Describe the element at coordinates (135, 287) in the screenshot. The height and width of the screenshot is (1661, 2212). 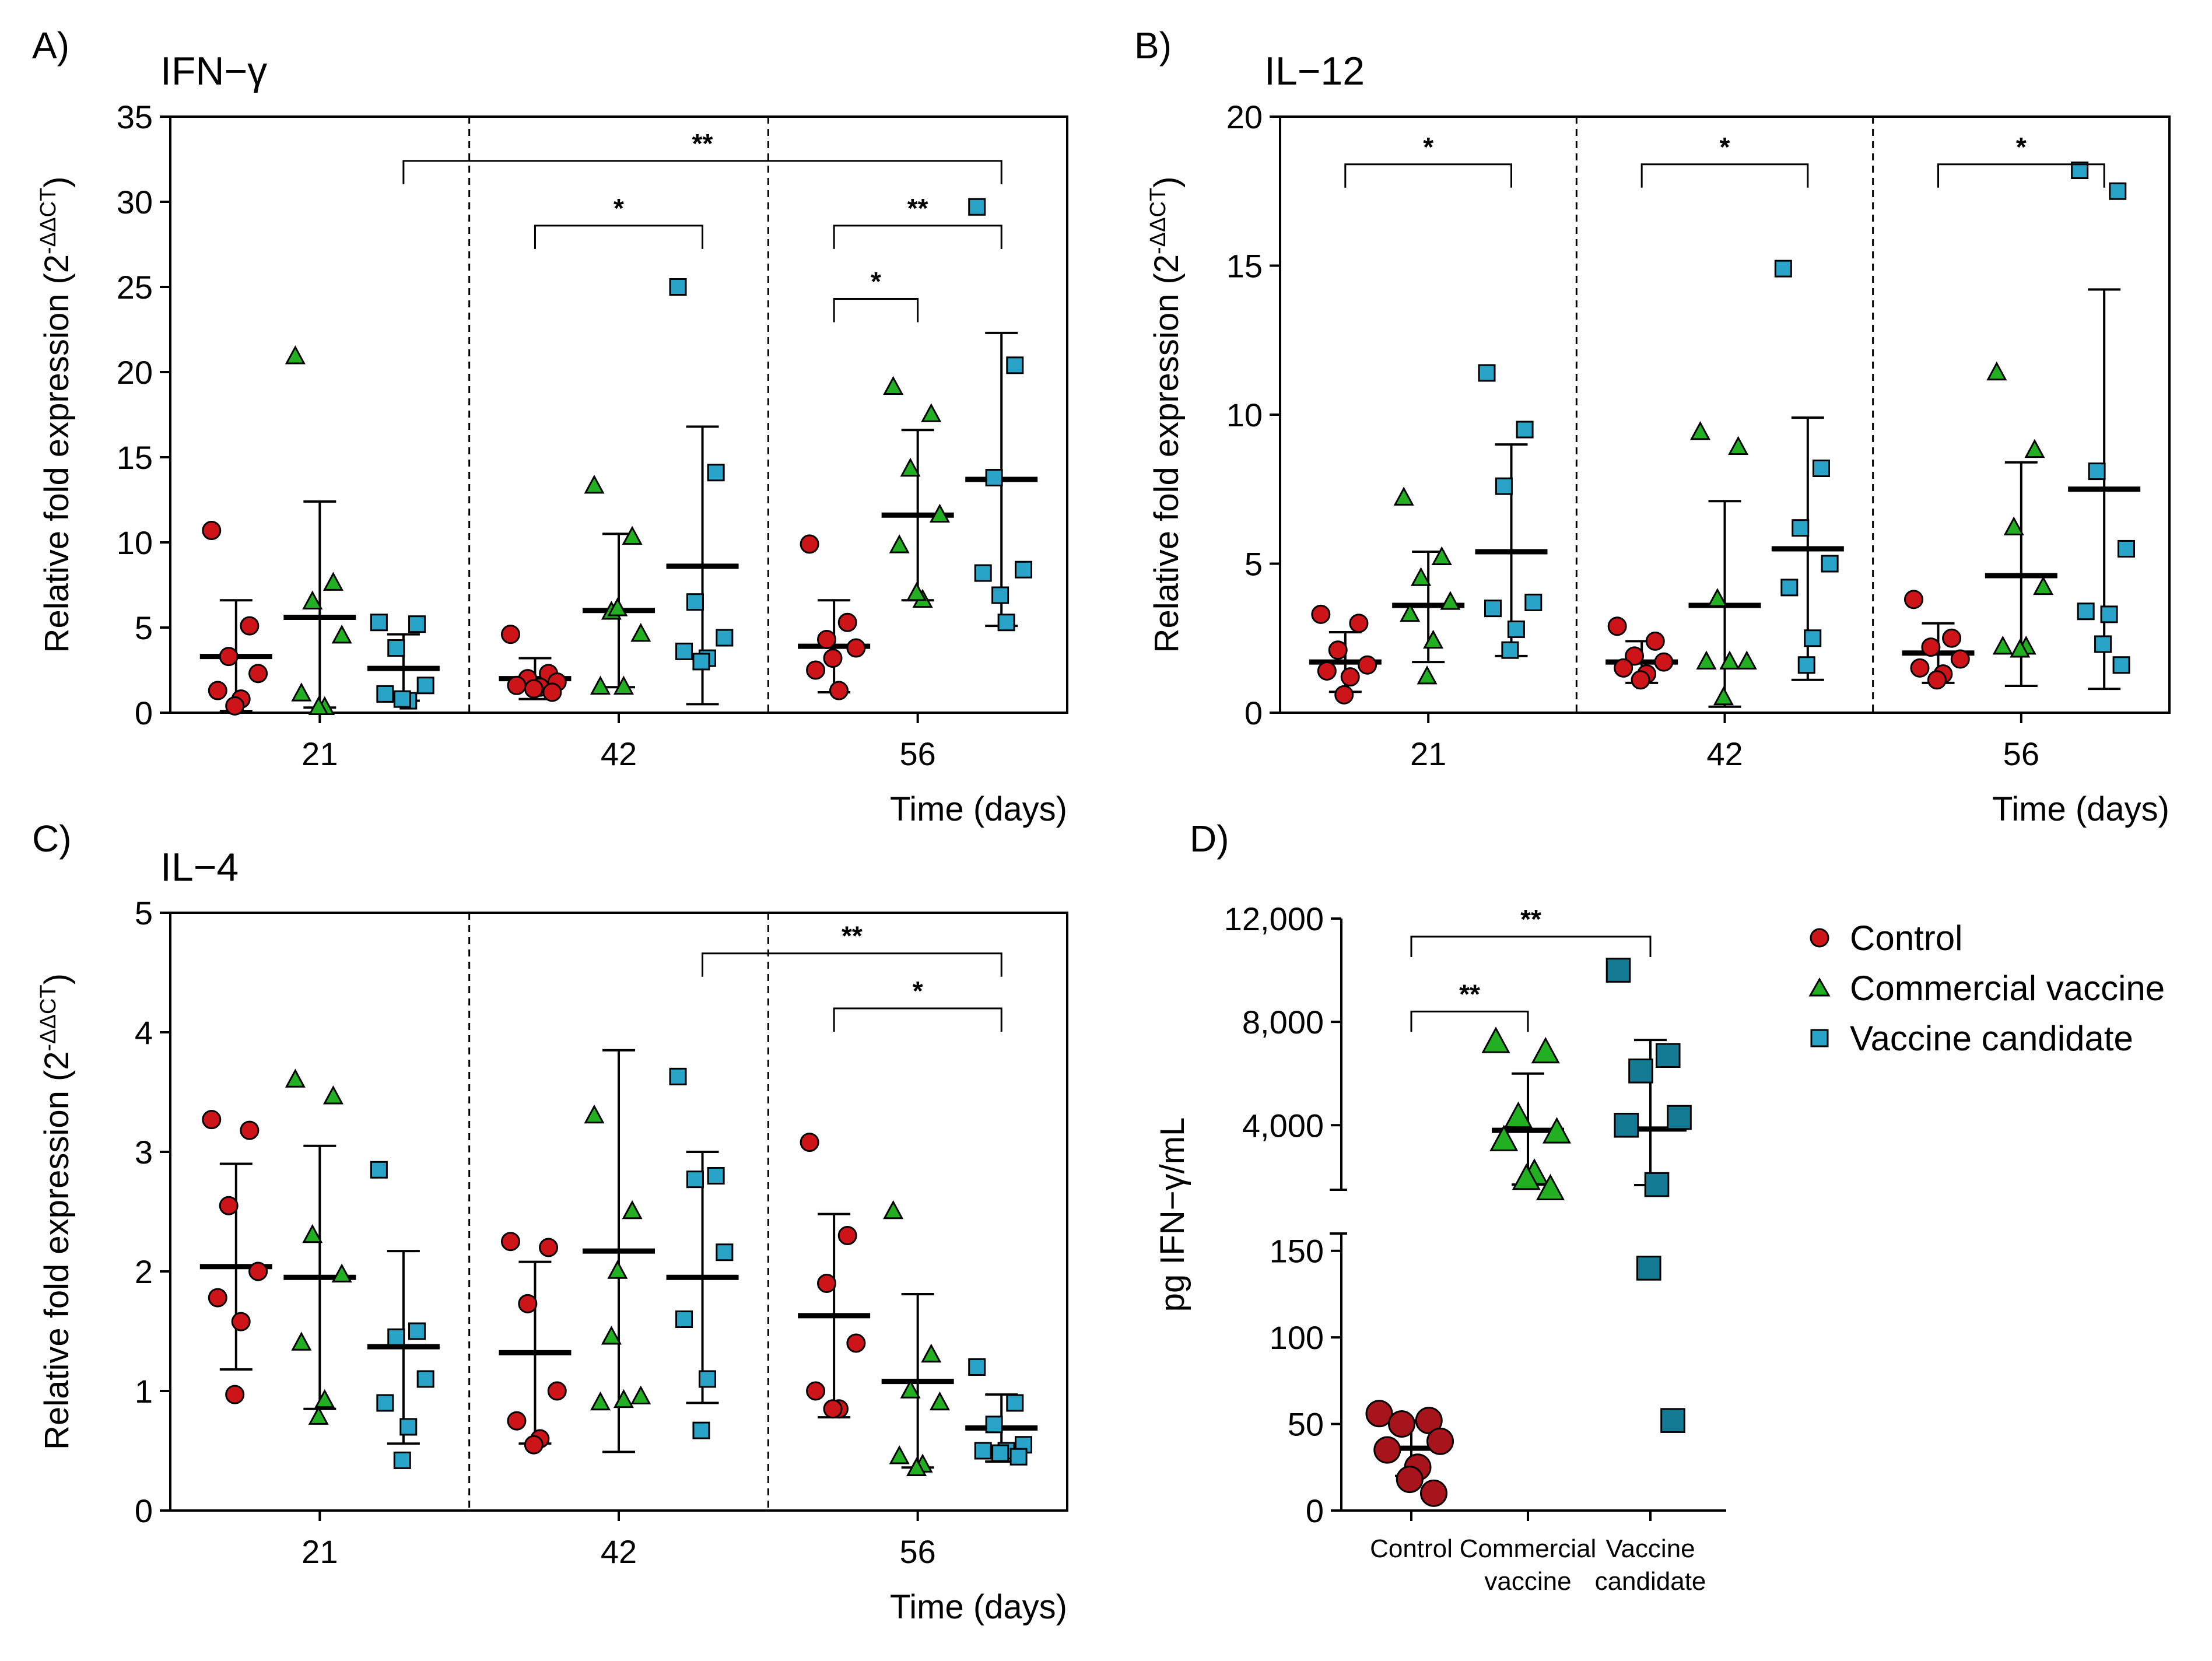
I see `y-tick-label: 25` at that location.